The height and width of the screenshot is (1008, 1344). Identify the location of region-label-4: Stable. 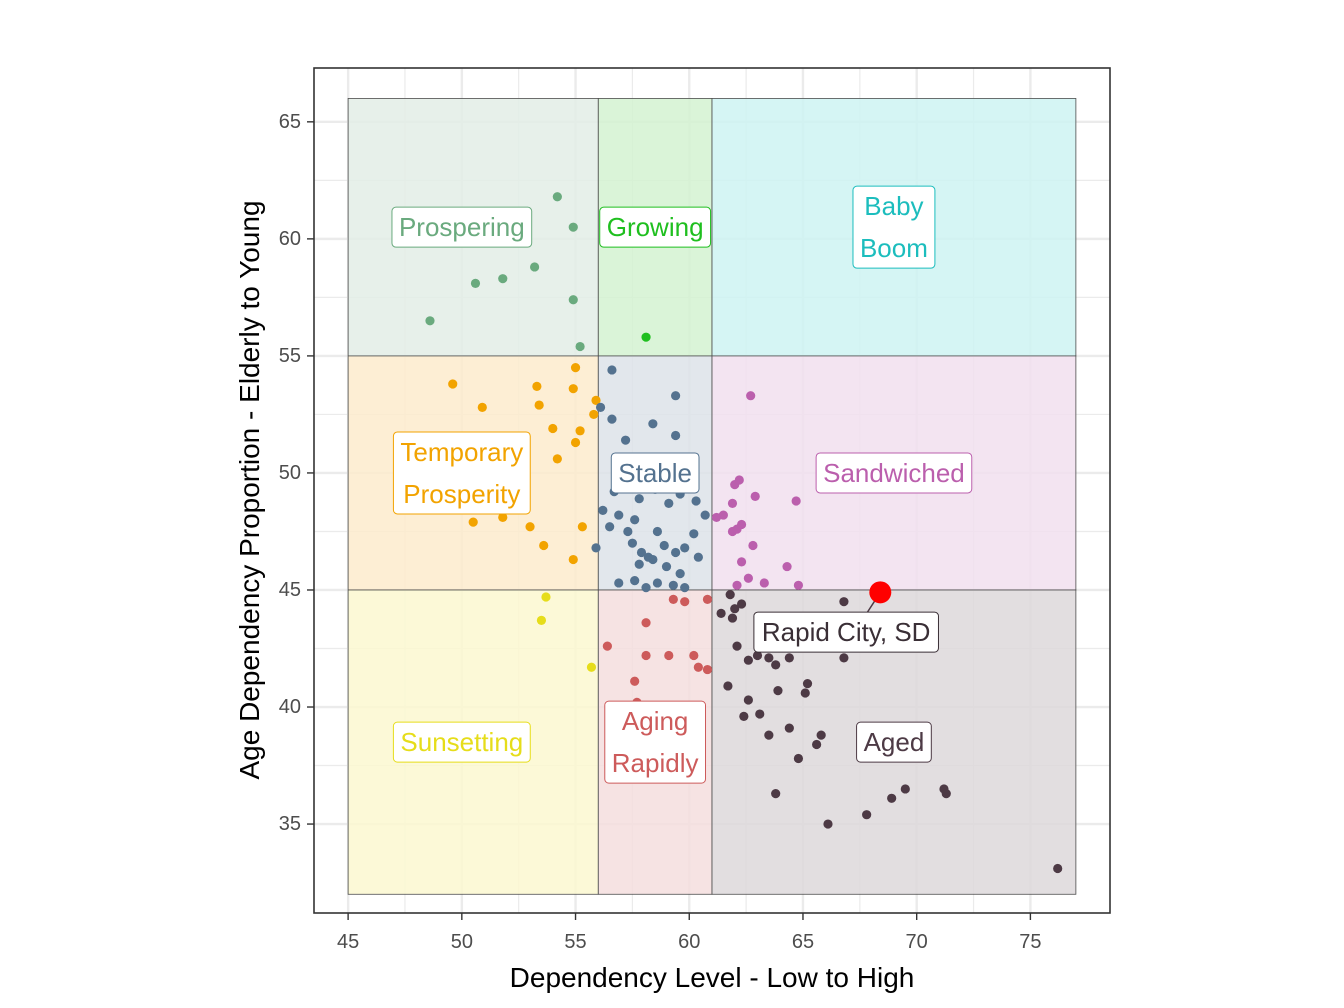
(655, 473).